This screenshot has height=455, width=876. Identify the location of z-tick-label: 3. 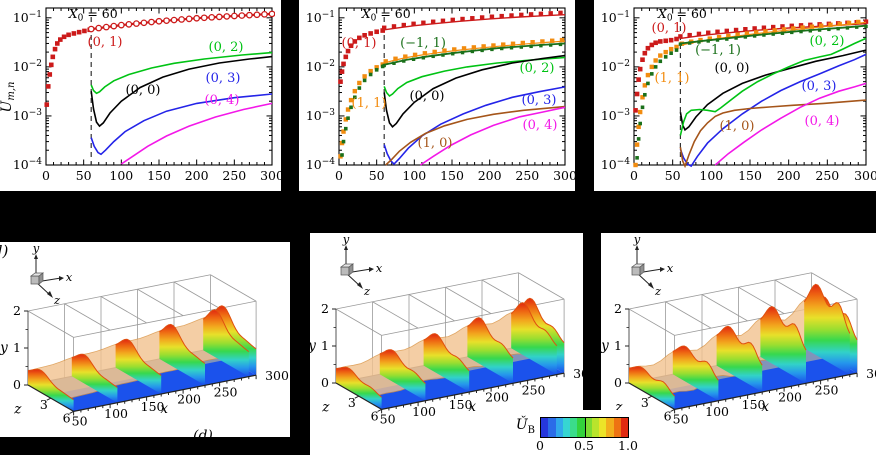
(44, 404).